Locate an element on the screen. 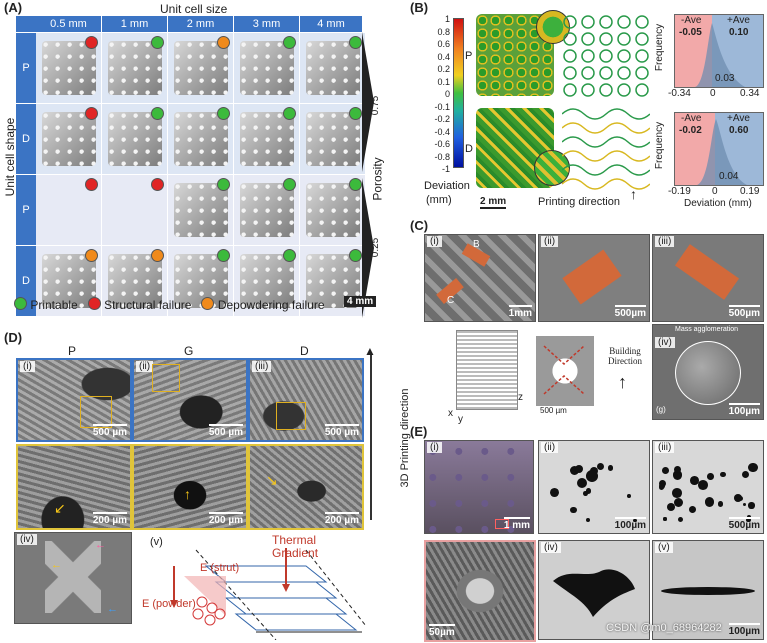 The width and height of the screenshot is (767, 643). d-sem-mid-i: ↙ 200 µm is located at coordinates (74, 487).